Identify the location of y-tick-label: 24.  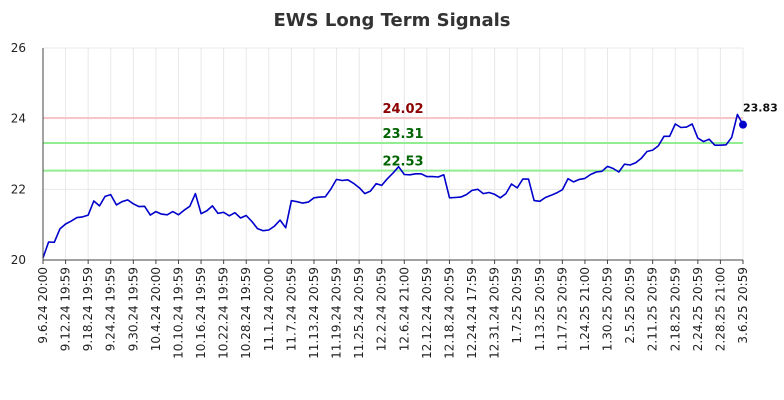
(18, 119).